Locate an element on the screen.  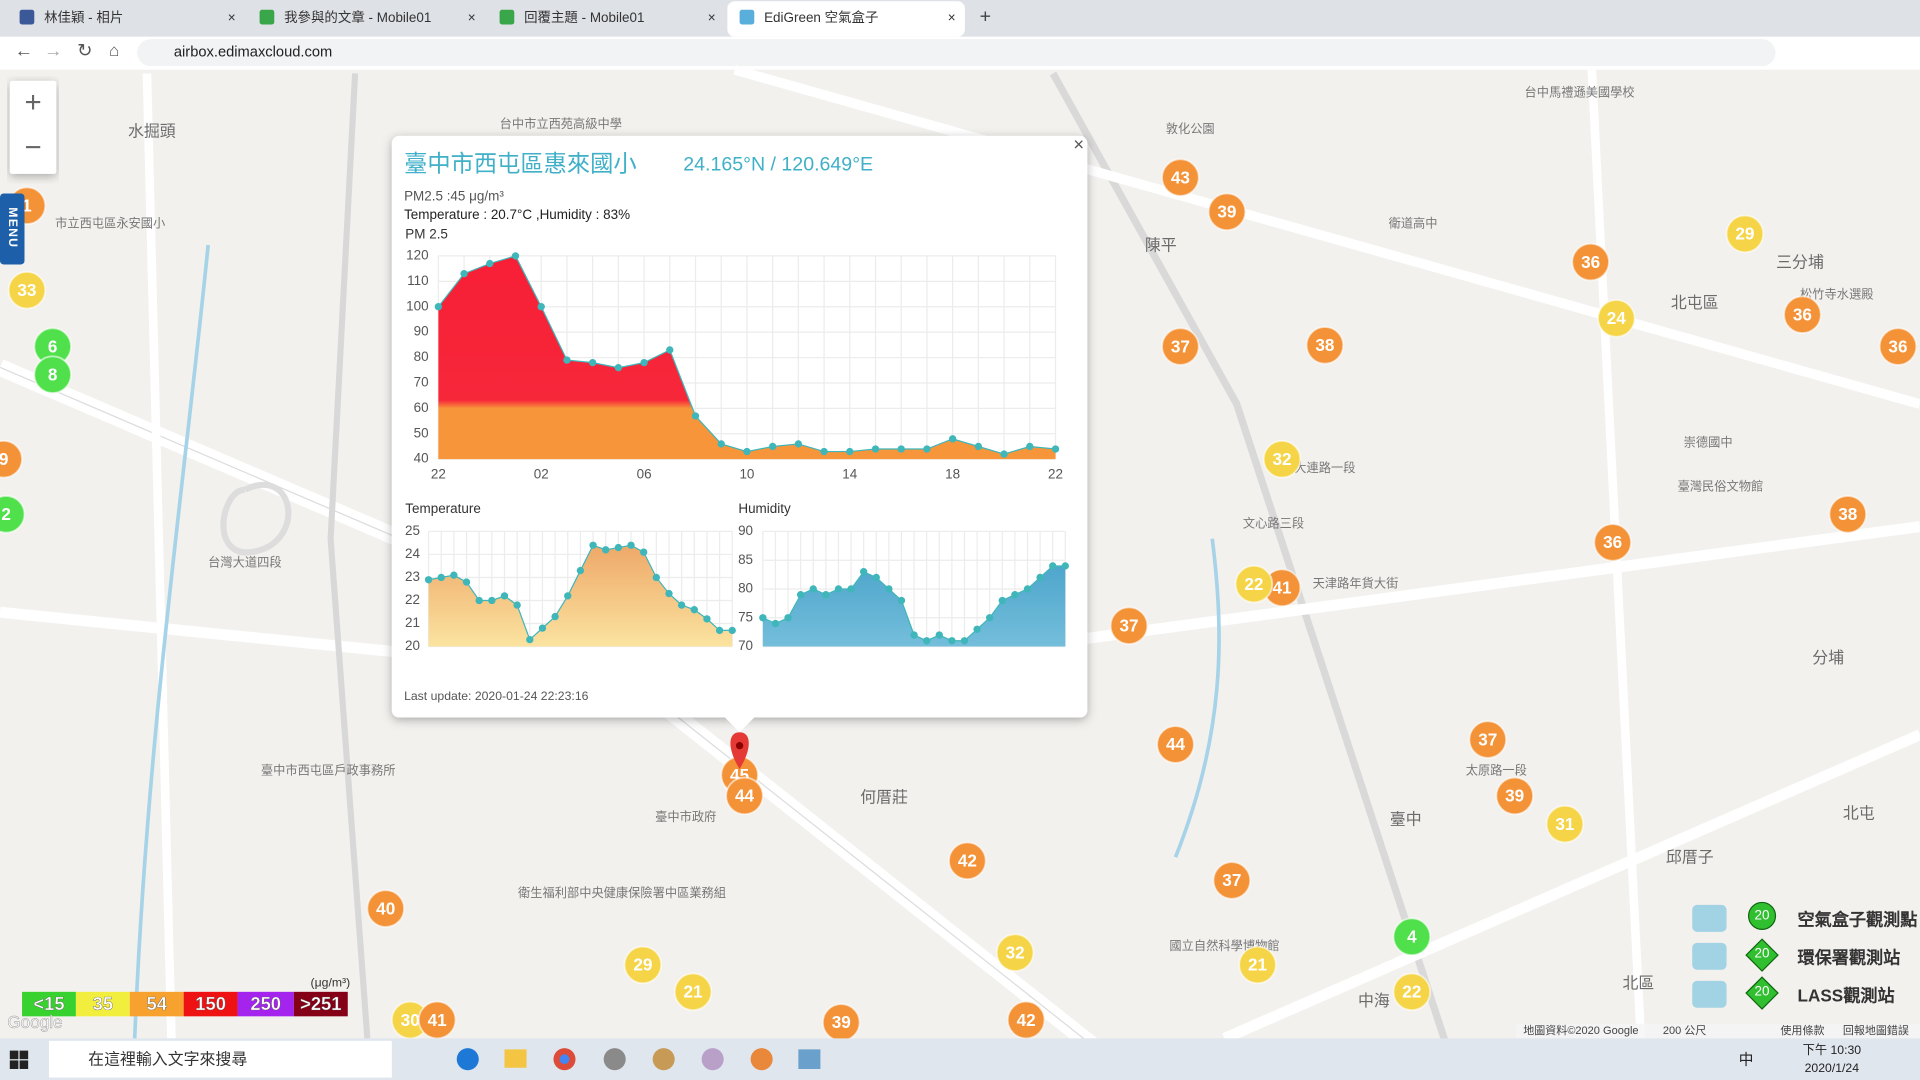
tab-title: EdiGreen 空氣盒子 is located at coordinates (821, 17).